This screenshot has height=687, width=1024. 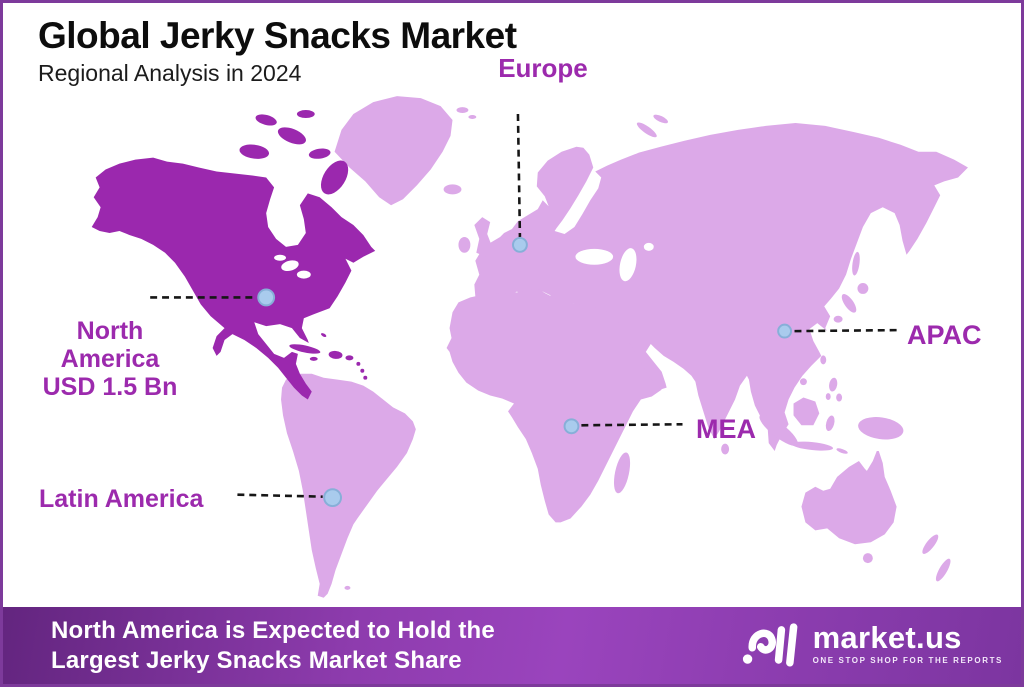 I want to click on apac-leader-line, so click(x=845, y=330).